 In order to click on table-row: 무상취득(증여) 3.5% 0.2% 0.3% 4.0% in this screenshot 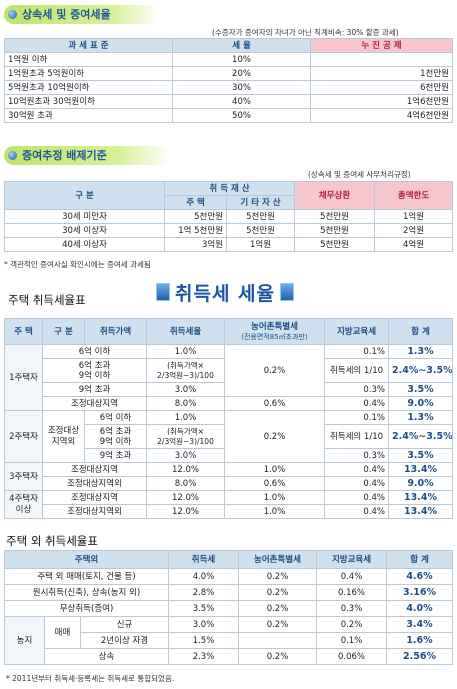, I will do `click(228, 608)`.